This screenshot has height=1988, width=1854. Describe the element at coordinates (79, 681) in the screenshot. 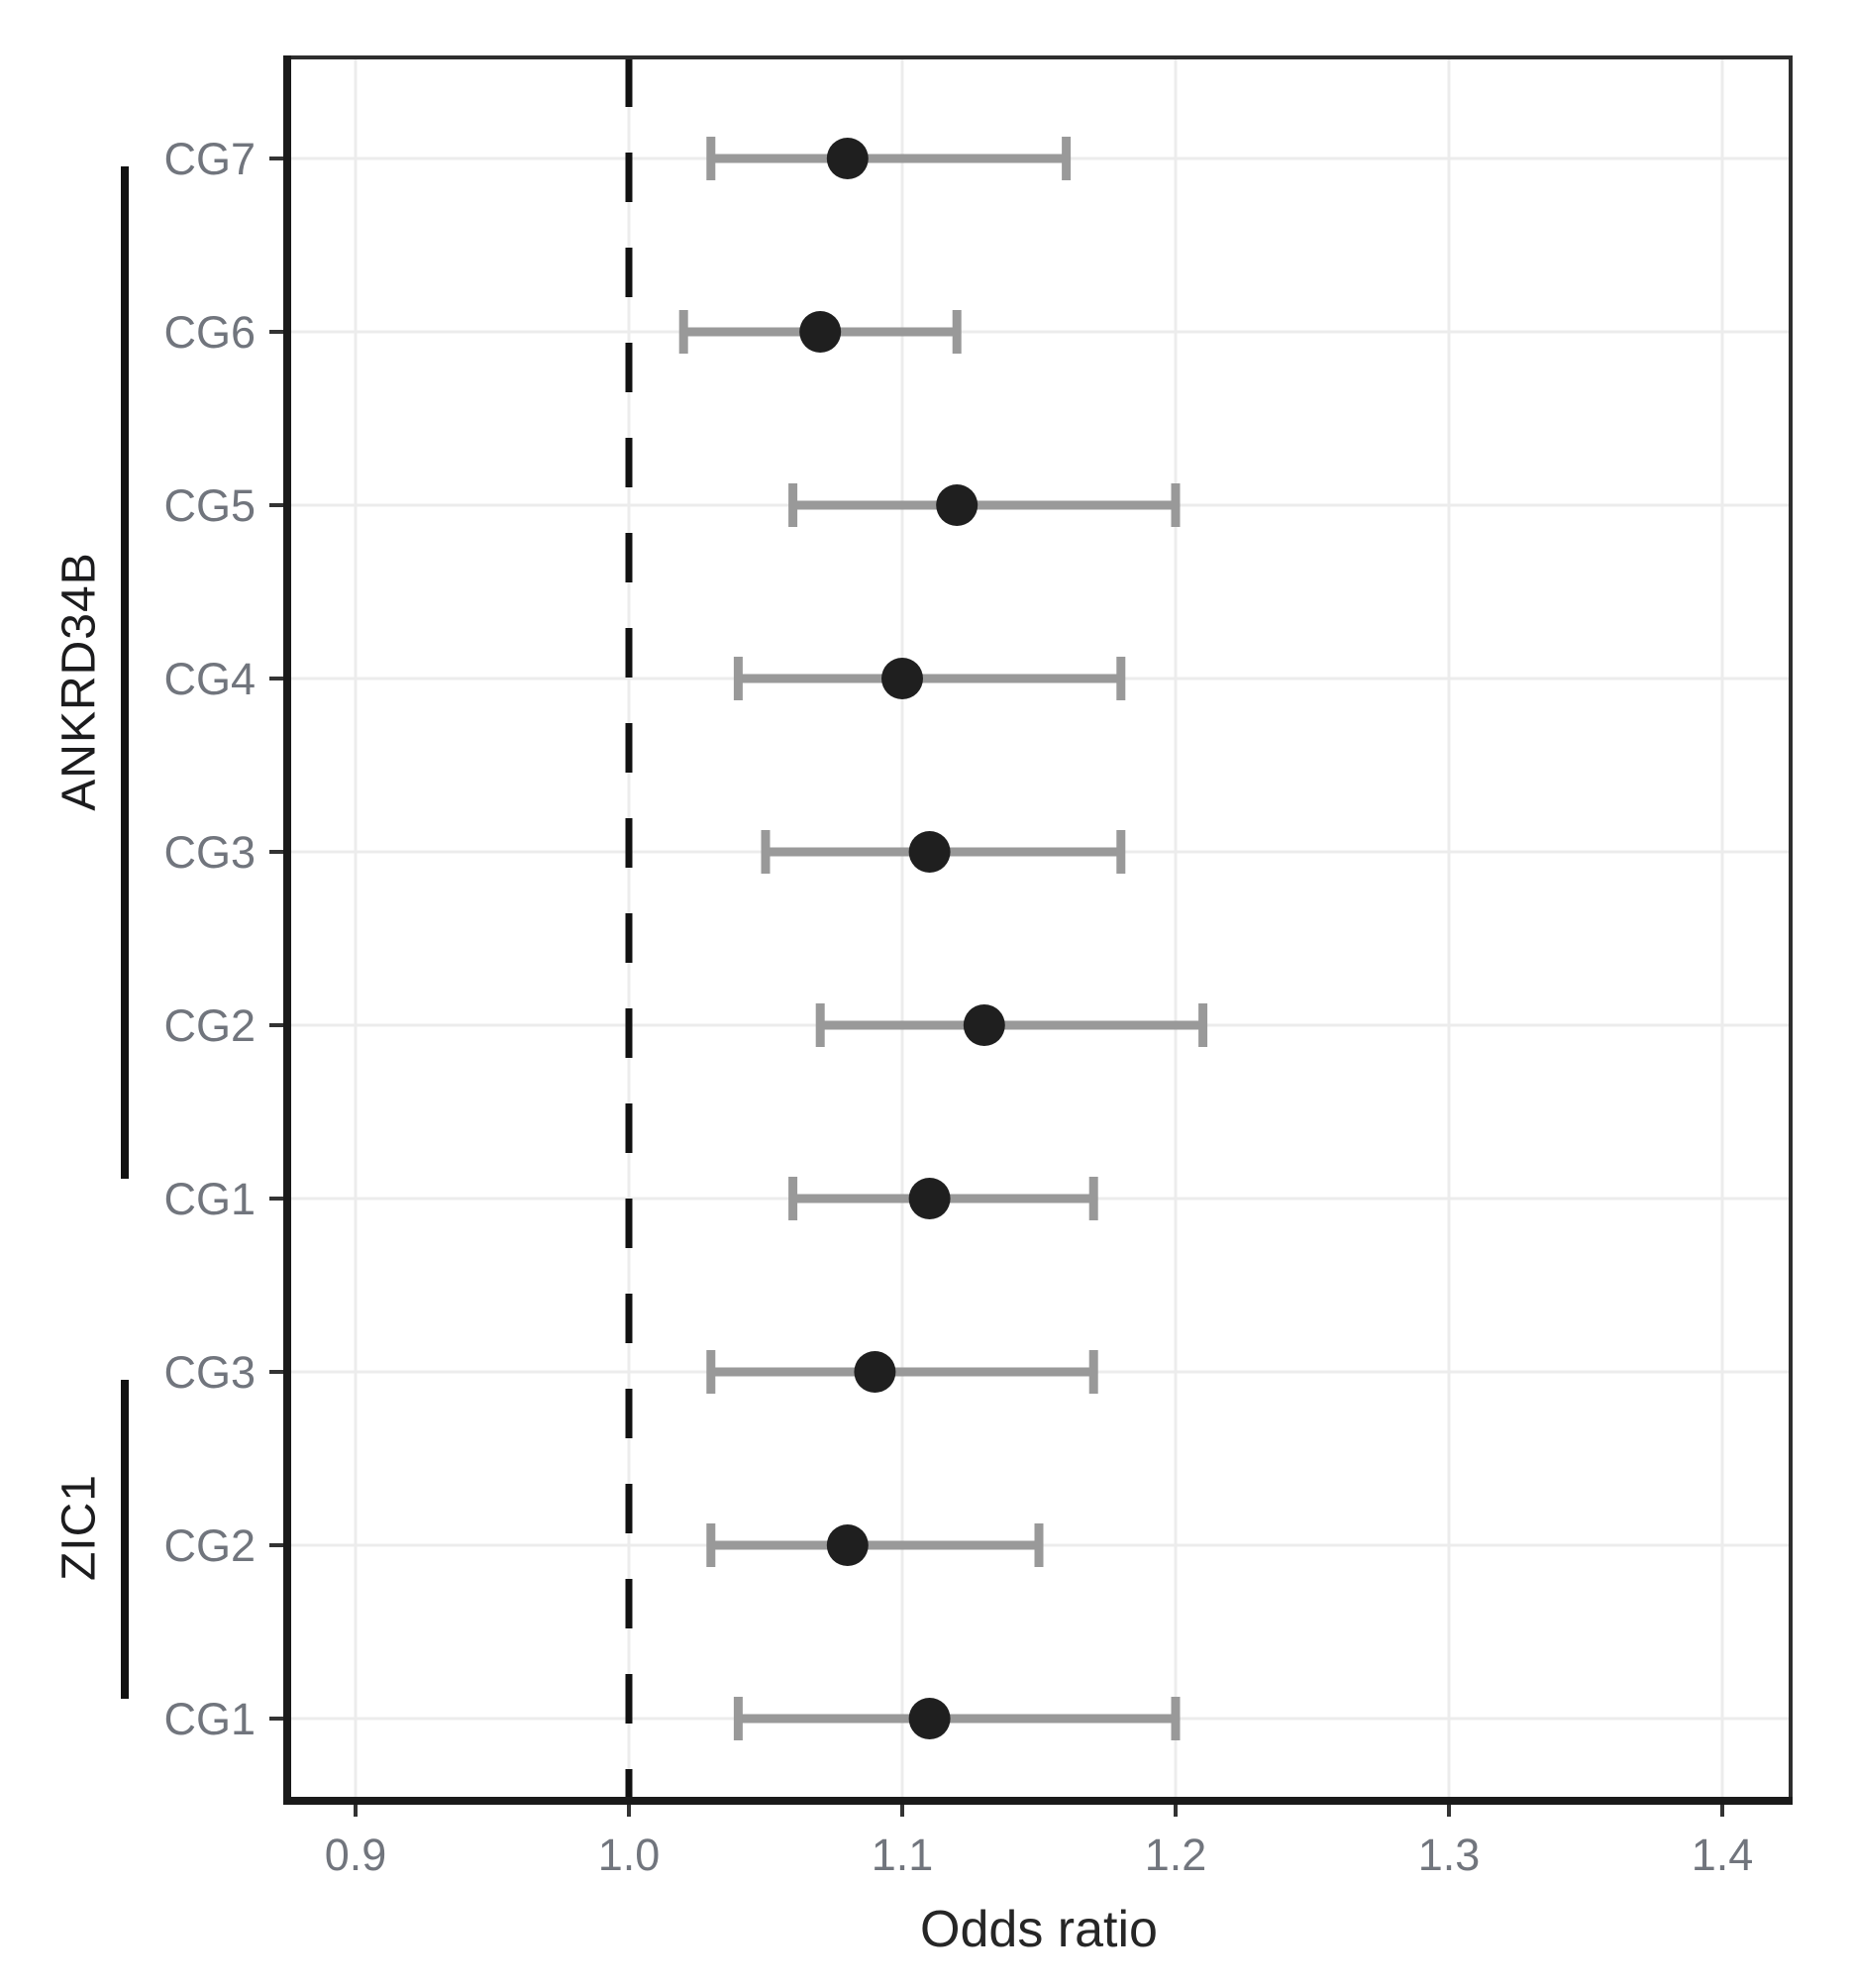

I see `gene-label-ankrd34b: ANKRD34B` at that location.